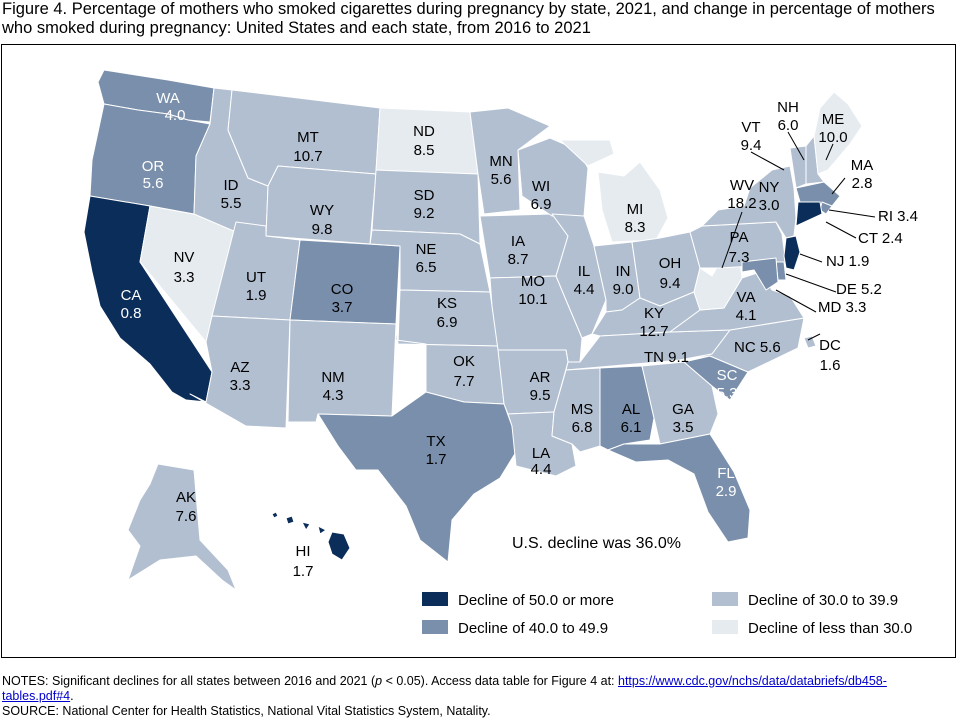  I want to click on state-value-ky: 12.7, so click(653, 331).